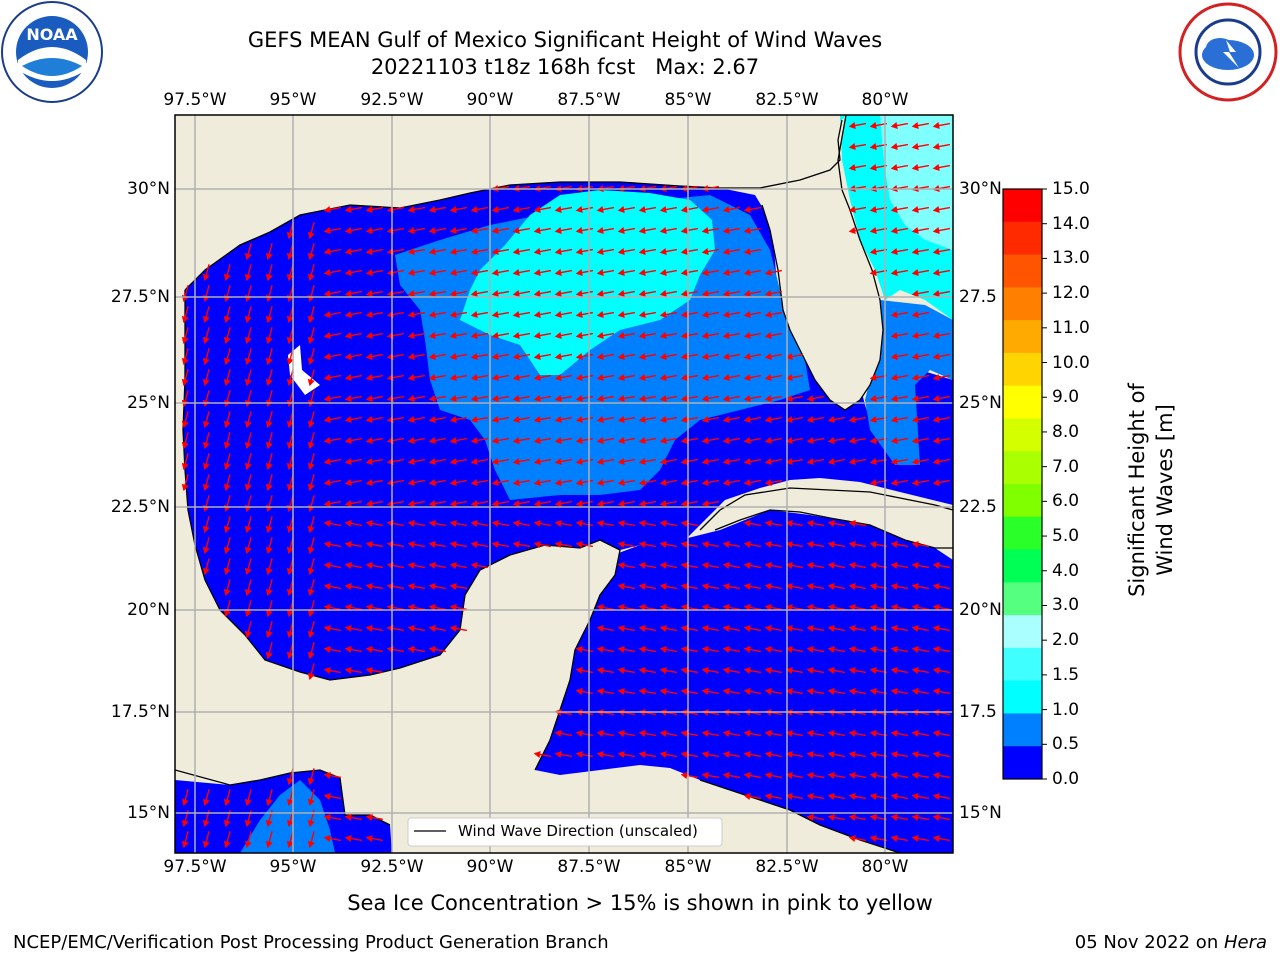  What do you see at coordinates (1066, 501) in the screenshot?
I see `colorbar-tick-label: 6.0` at bounding box center [1066, 501].